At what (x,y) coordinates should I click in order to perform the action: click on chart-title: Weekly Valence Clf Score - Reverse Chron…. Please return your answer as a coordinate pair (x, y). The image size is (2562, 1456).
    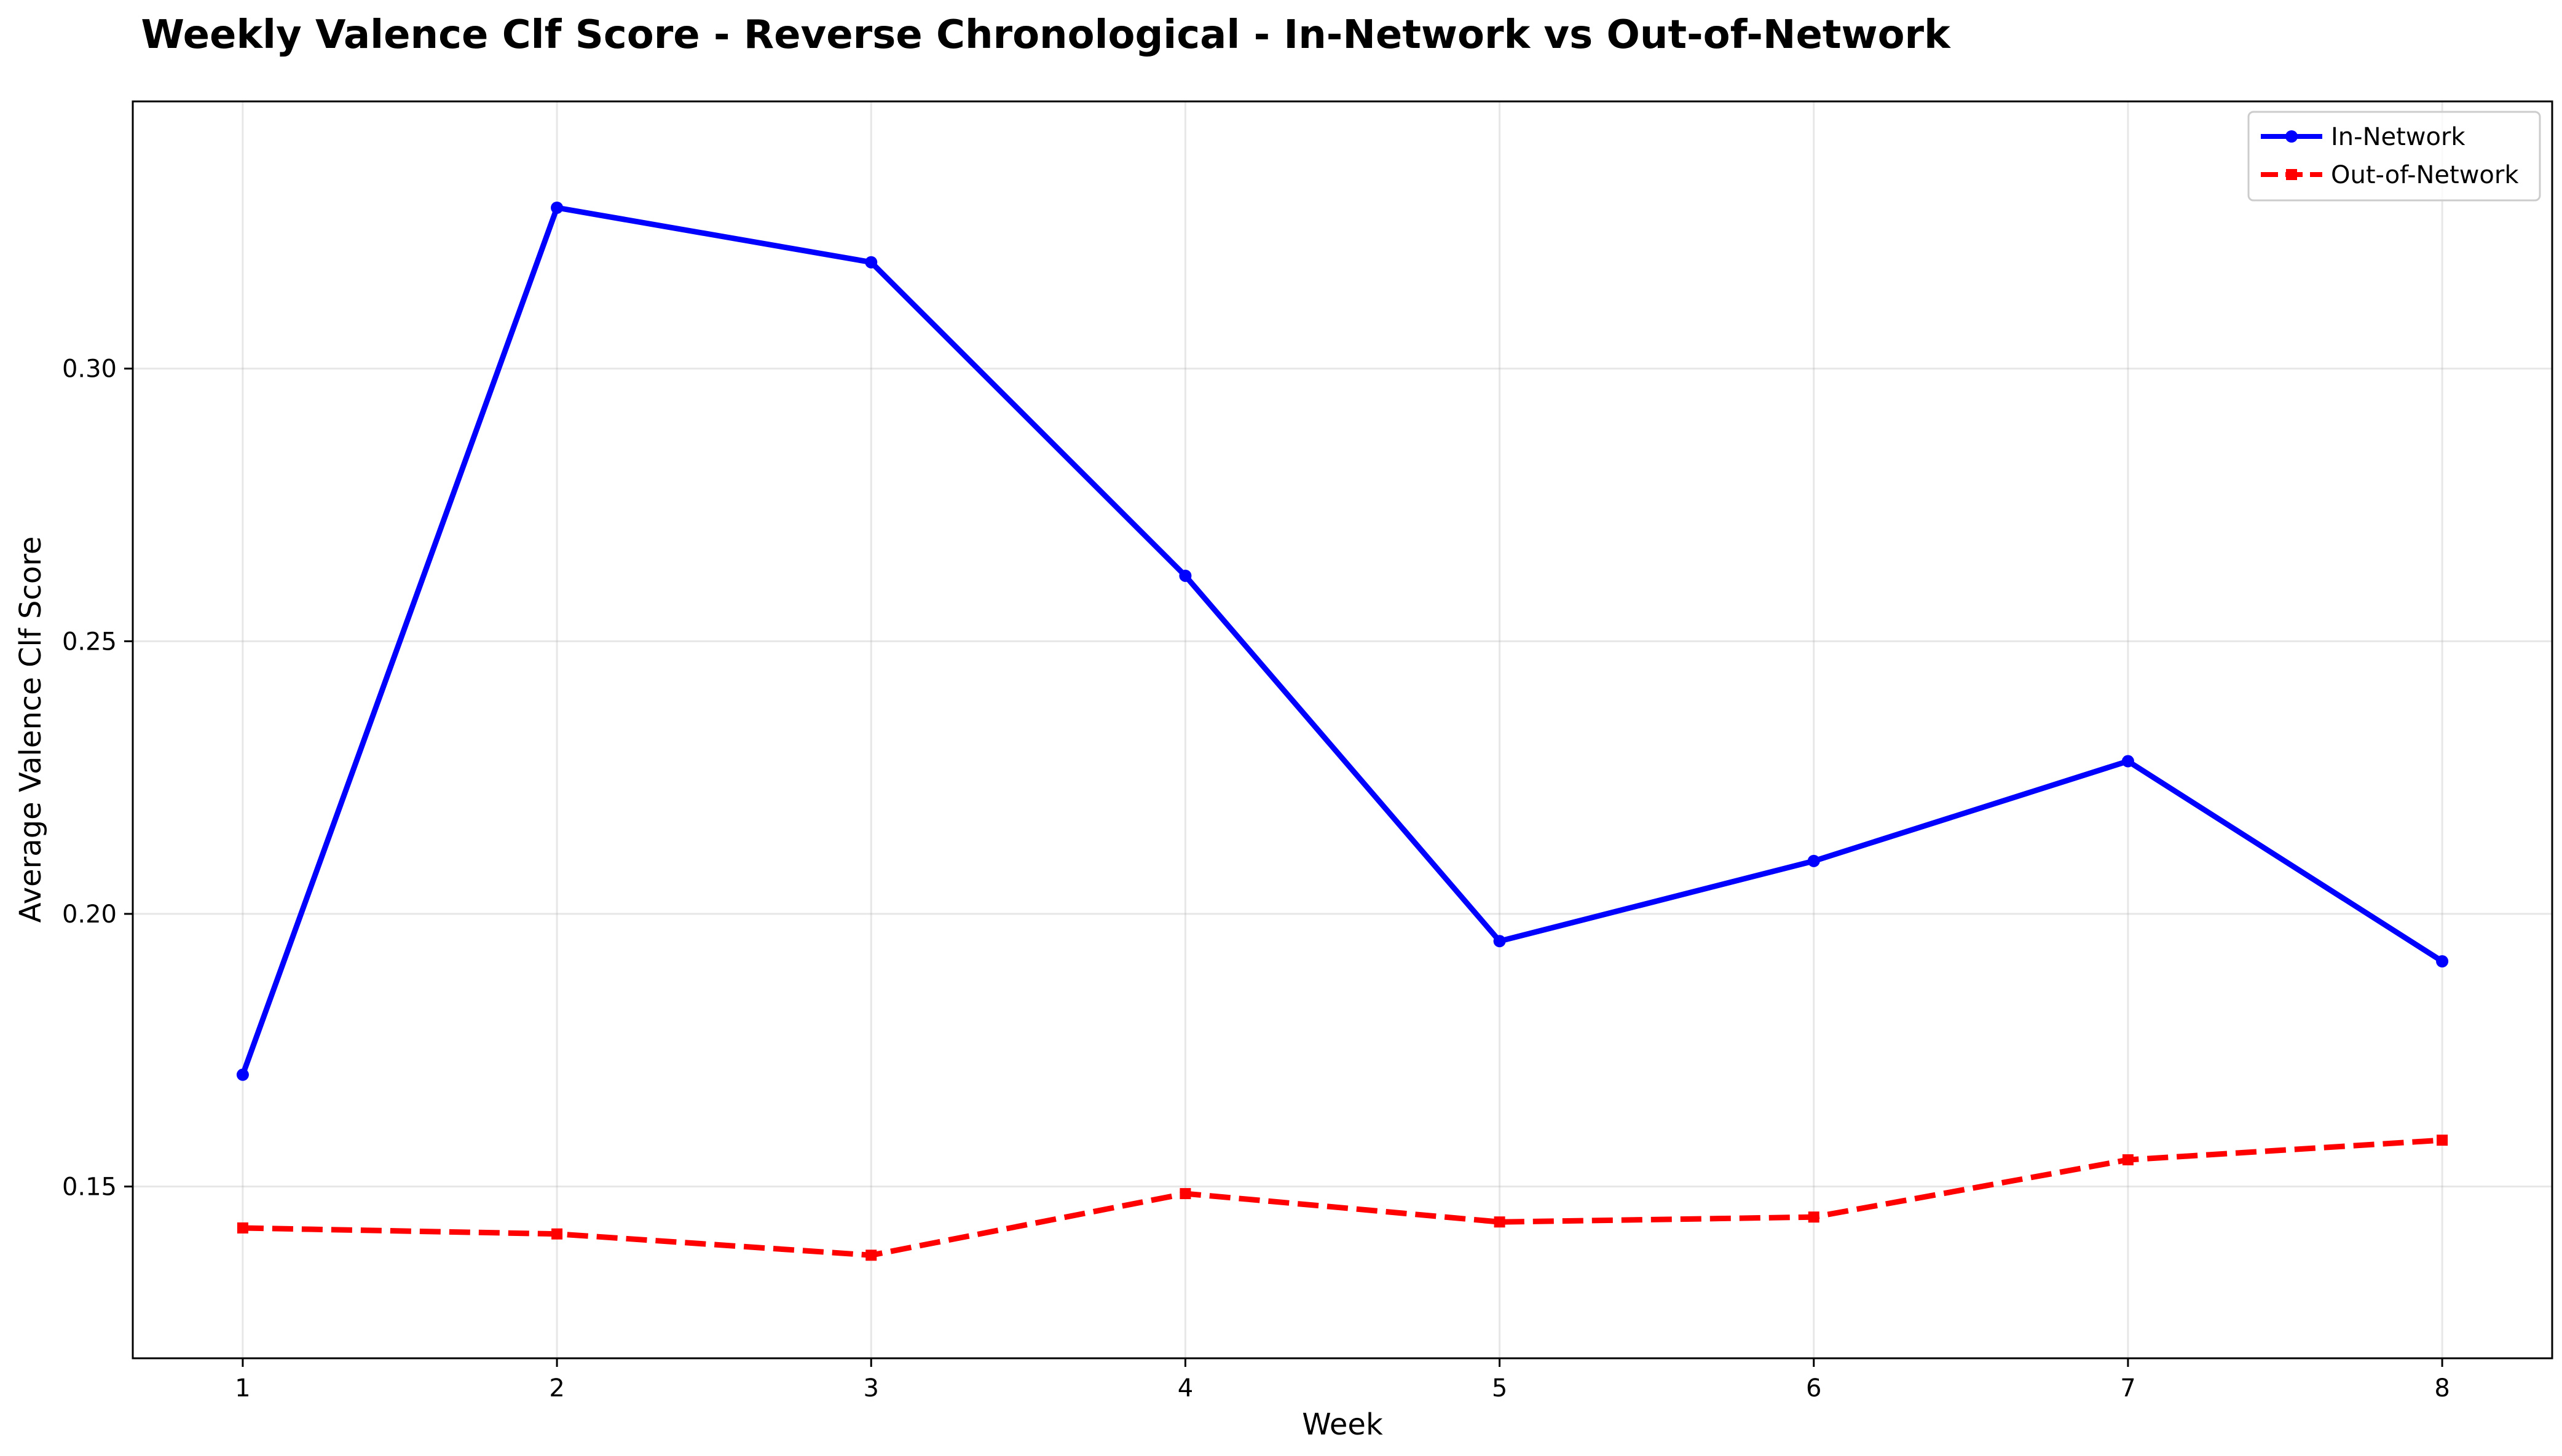
    Looking at the image, I should click on (1046, 35).